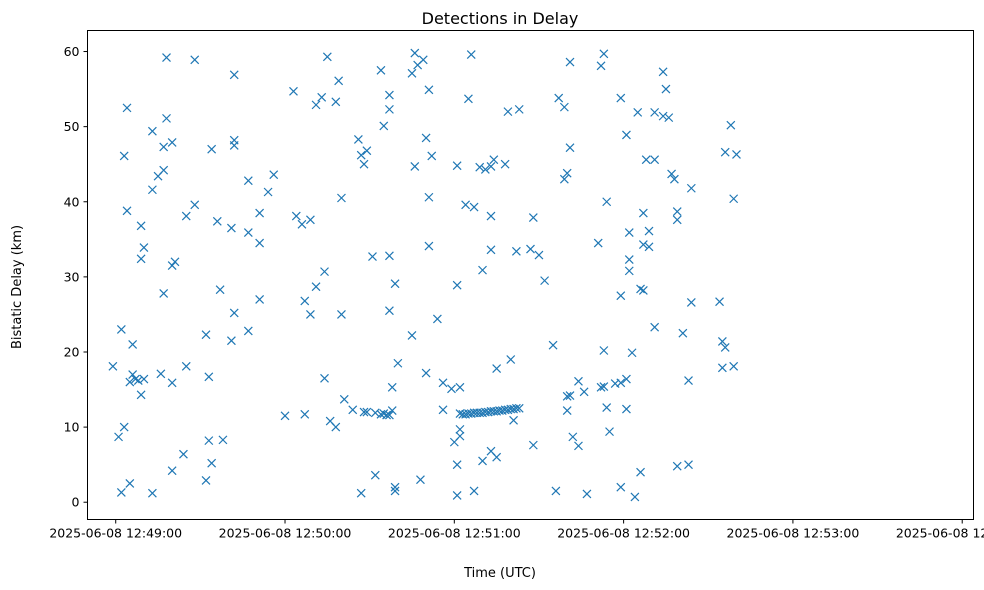  Describe the element at coordinates (76, 277) in the screenshot. I see `y-axis: 0 10 20 30 40 50 60` at that location.